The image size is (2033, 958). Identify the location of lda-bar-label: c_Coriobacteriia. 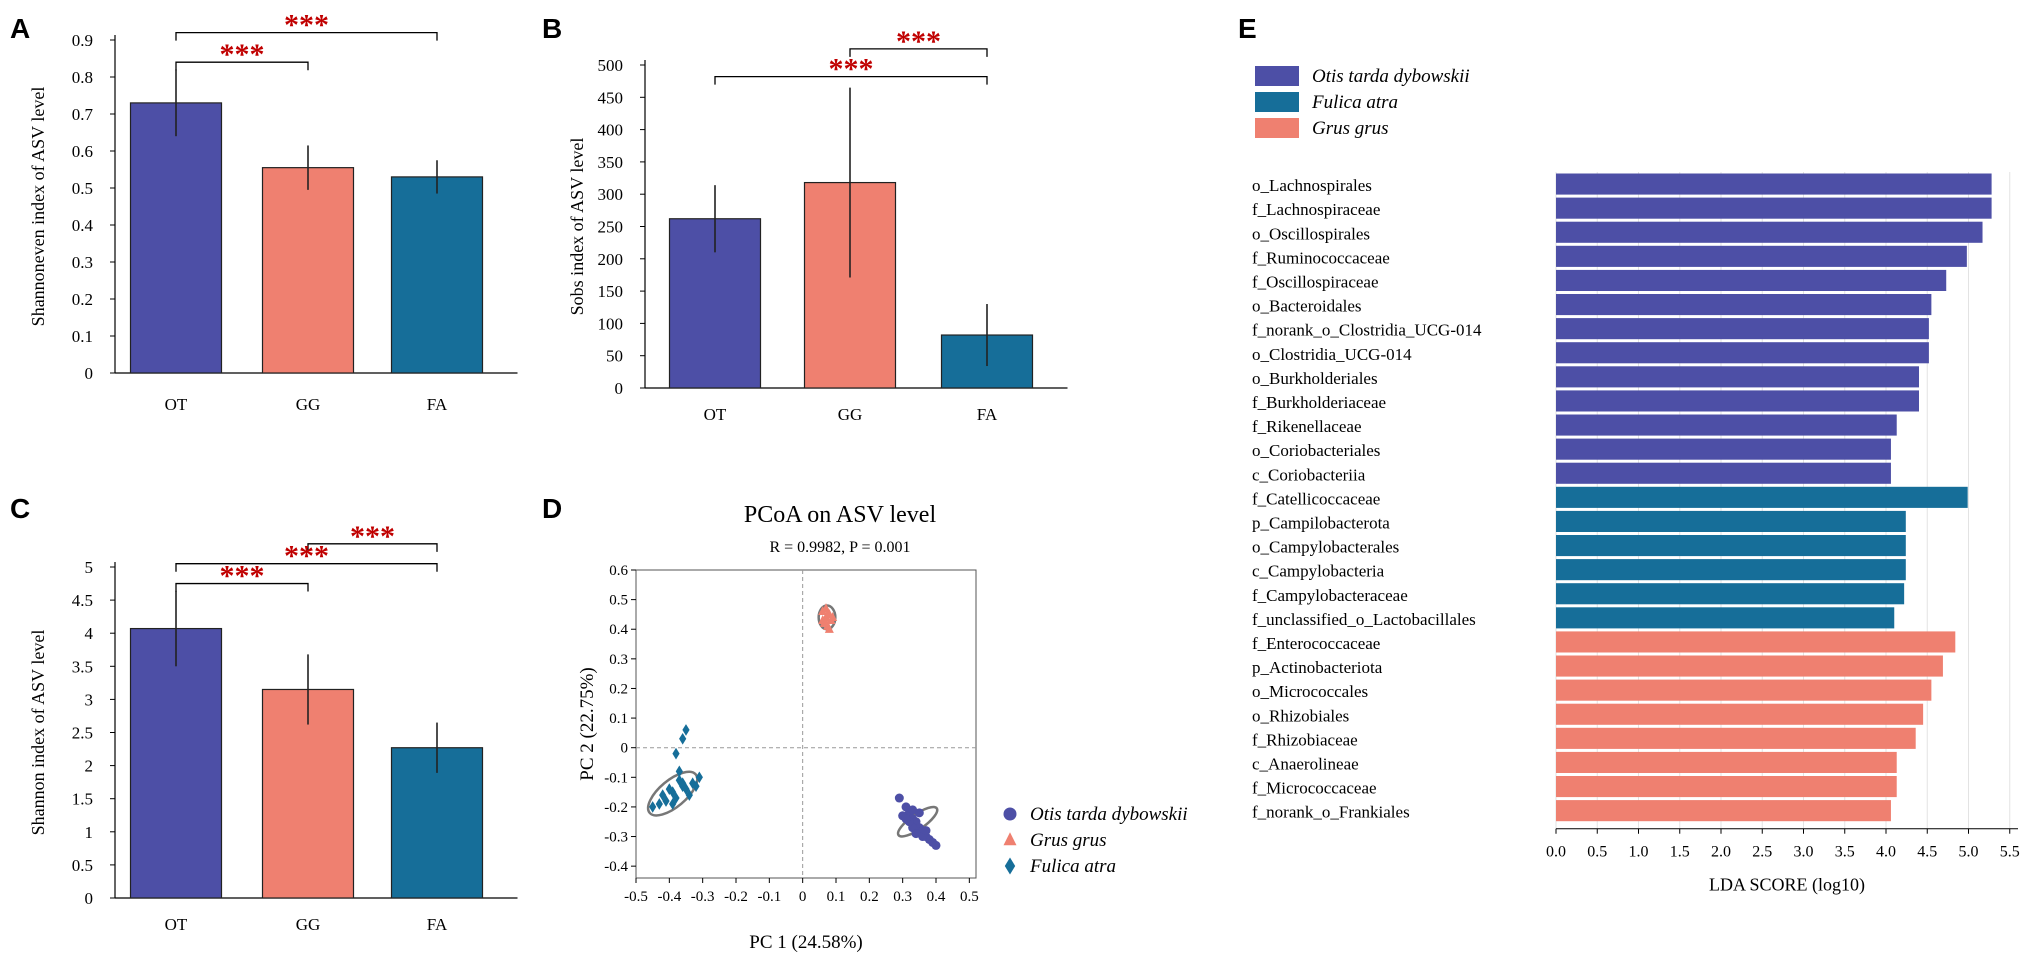
(1309, 474).